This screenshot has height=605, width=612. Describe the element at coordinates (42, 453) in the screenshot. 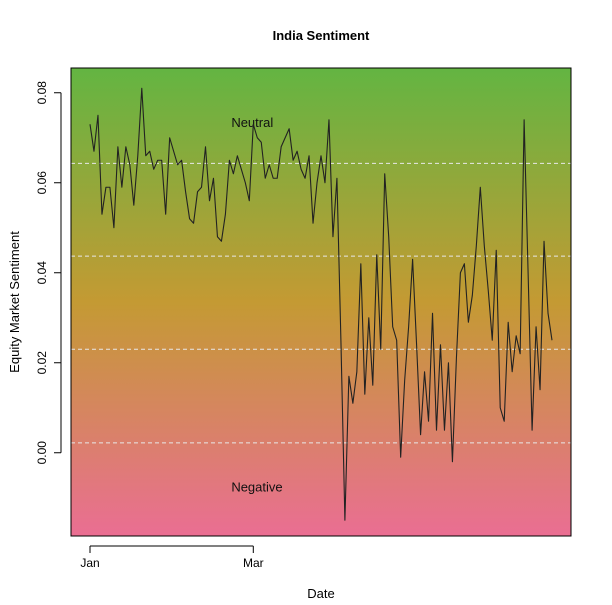

I see `y-tick-label: 0.00` at that location.